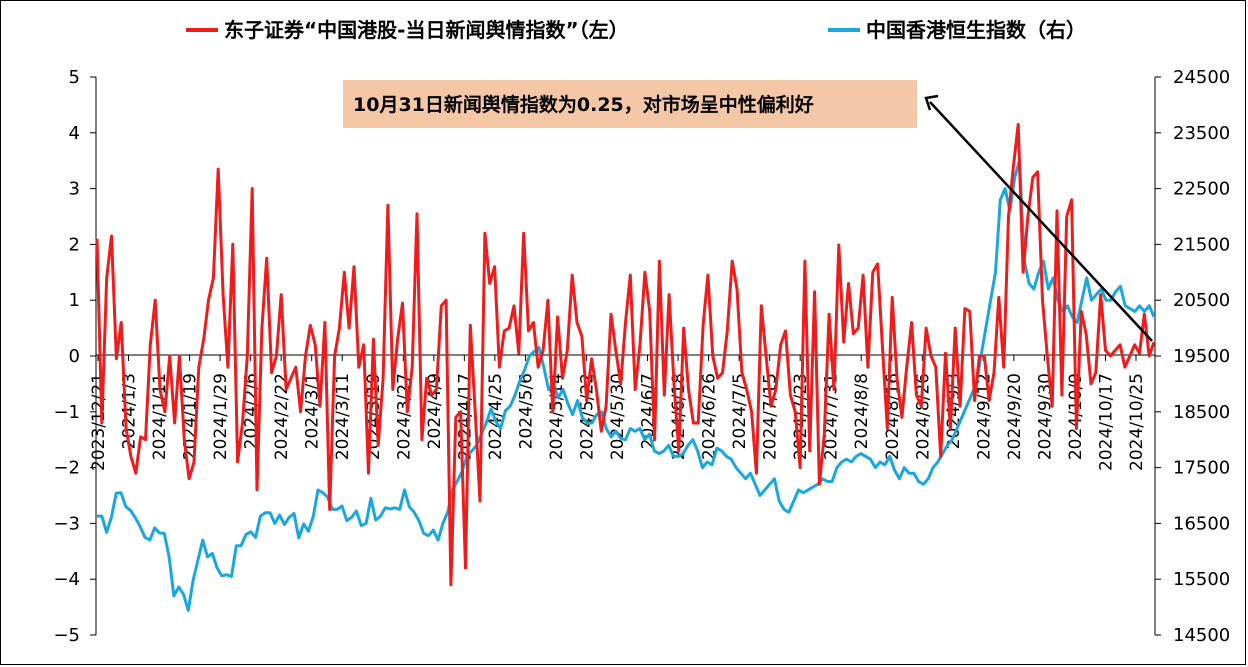 The height and width of the screenshot is (667, 1248). I want to click on left-tick-label: 4, so click(74, 133).